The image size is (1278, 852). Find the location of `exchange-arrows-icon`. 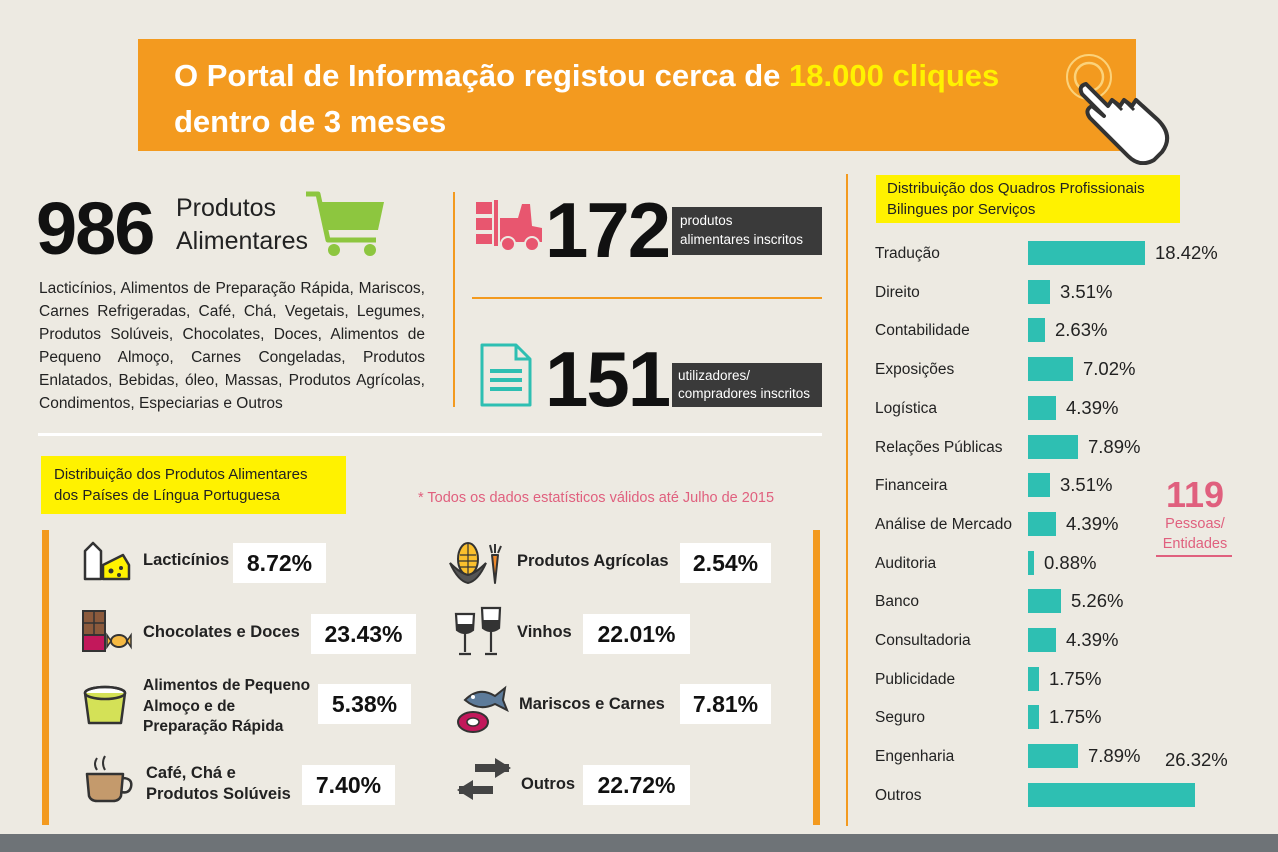

exchange-arrows-icon is located at coordinates (484, 779).